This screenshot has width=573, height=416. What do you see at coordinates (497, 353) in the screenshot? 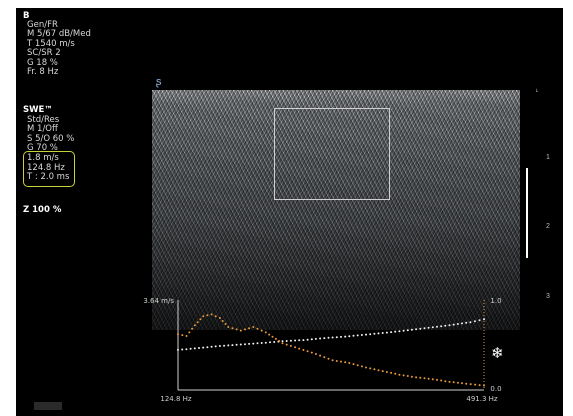
I see `snowflake-icon: ❄` at bounding box center [497, 353].